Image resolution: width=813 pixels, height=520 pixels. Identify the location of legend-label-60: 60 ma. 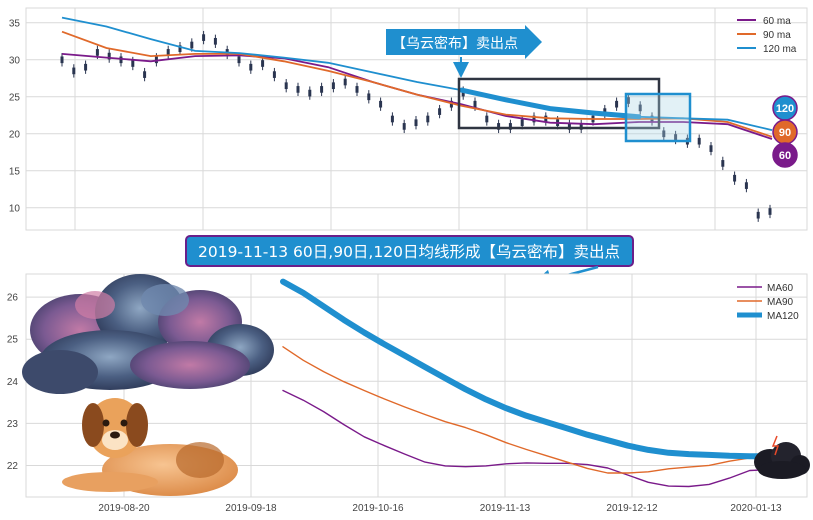
(777, 21).